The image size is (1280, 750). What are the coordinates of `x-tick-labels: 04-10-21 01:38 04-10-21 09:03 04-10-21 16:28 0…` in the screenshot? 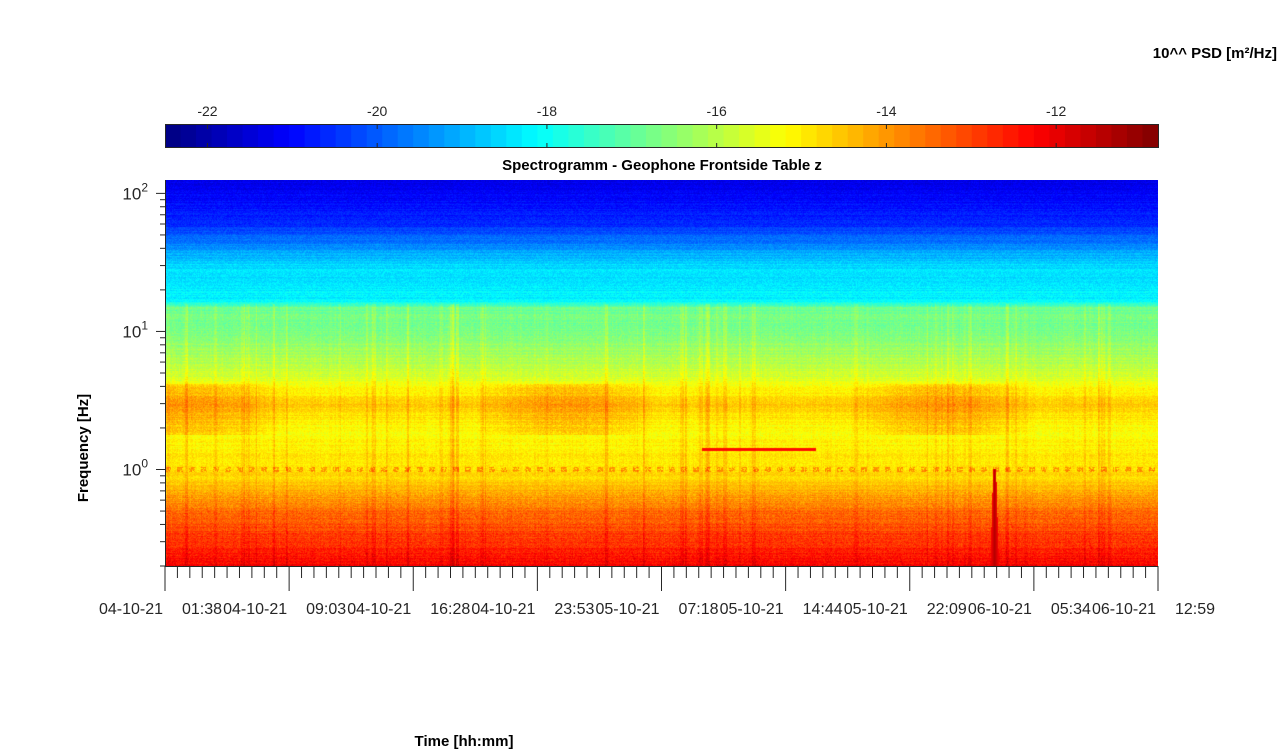 It's located at (657, 609).